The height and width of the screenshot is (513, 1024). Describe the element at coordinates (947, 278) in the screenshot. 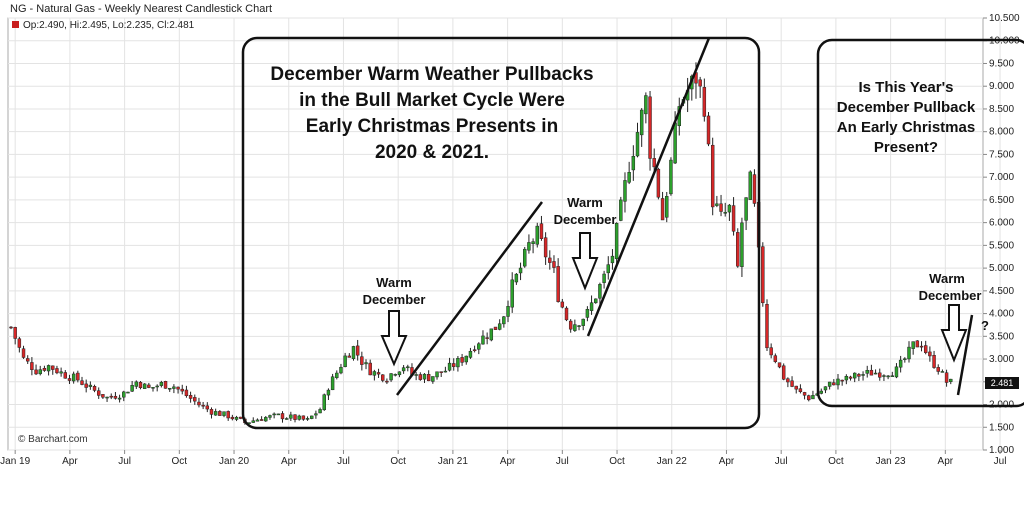

I see `warm-label-3: Warm` at that location.